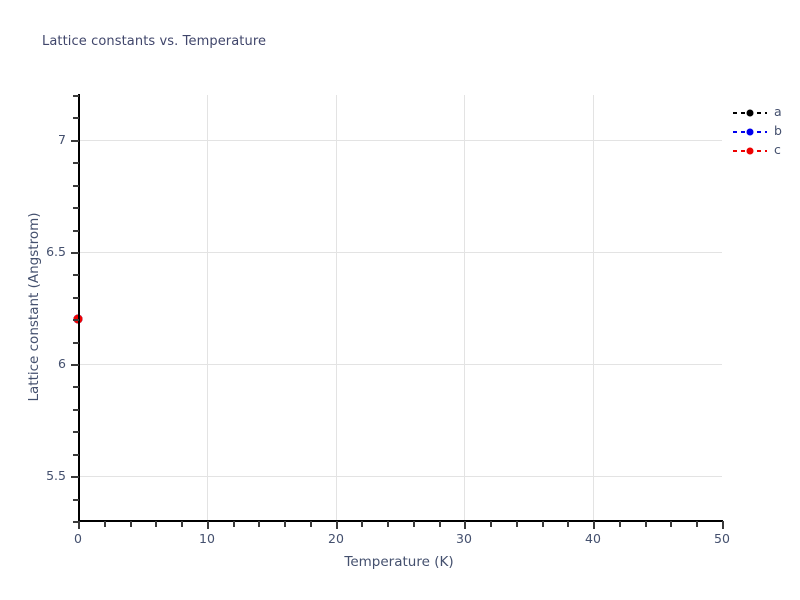 Image resolution: width=800 pixels, height=600 pixels. I want to click on x-tick-label: 50, so click(722, 538).